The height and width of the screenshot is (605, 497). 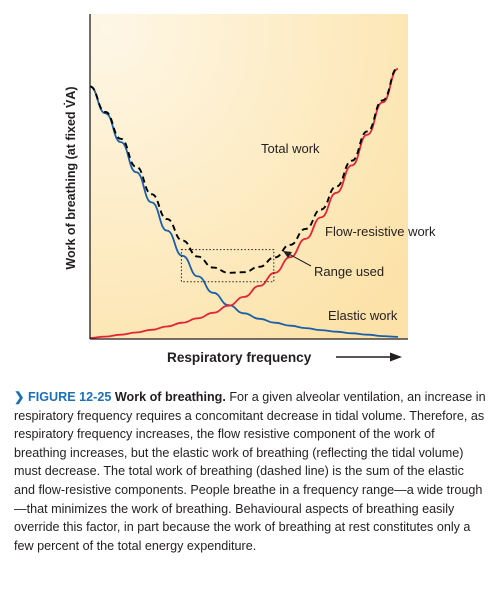 What do you see at coordinates (290, 148) in the screenshot?
I see `label-total-work: Total work` at bounding box center [290, 148].